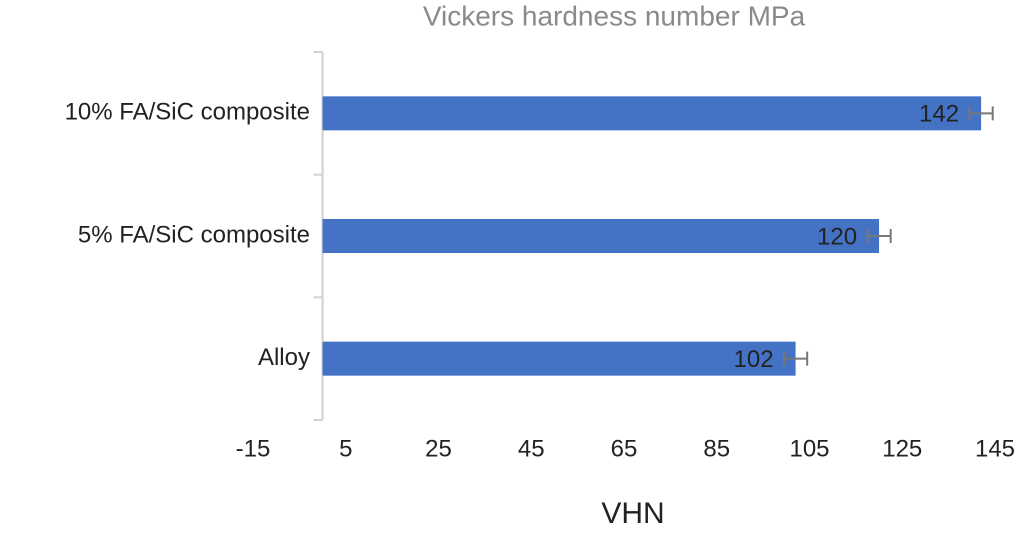 The width and height of the screenshot is (1024, 534). I want to click on value-label: 120, so click(837, 236).